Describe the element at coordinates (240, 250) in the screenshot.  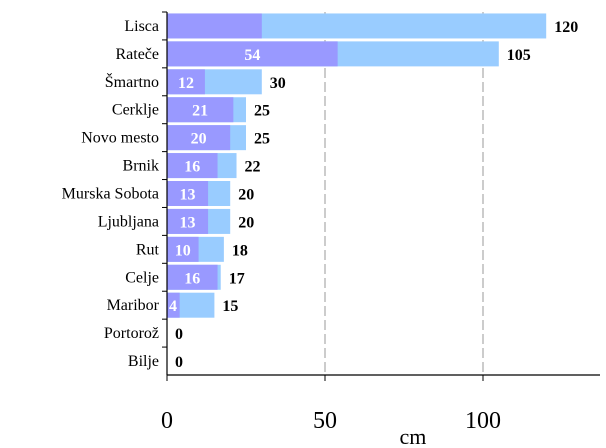
I see `total-value-label: 18` at that location.